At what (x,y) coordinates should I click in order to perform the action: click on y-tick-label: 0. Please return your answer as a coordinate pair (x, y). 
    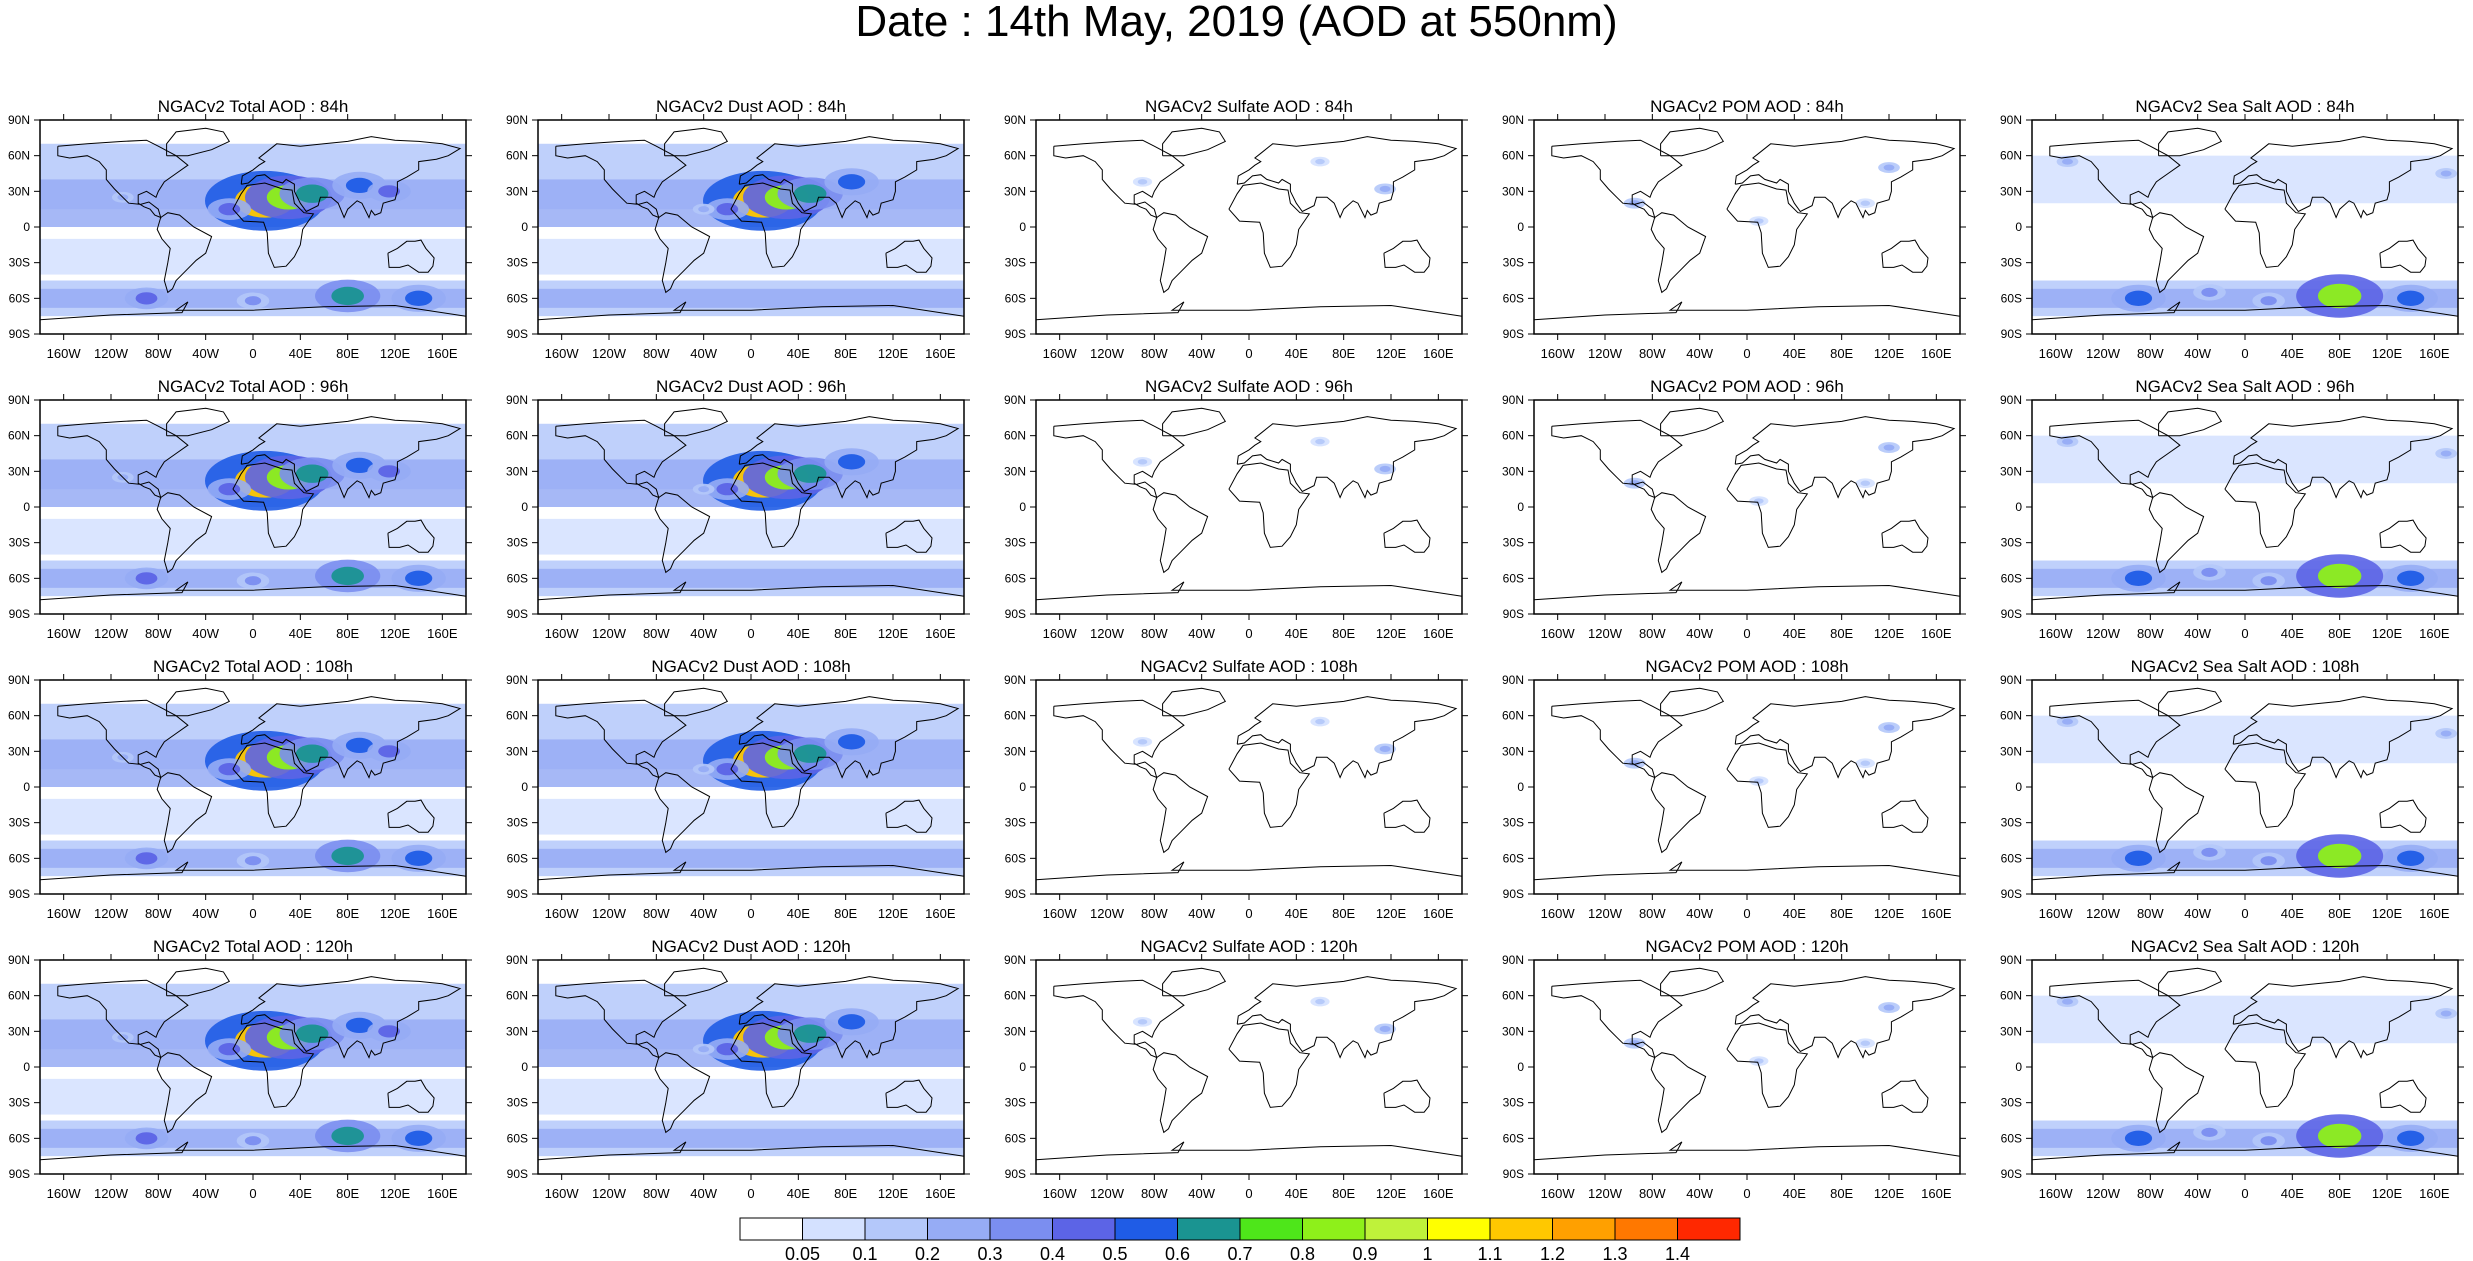
    Looking at the image, I should click on (1022, 507).